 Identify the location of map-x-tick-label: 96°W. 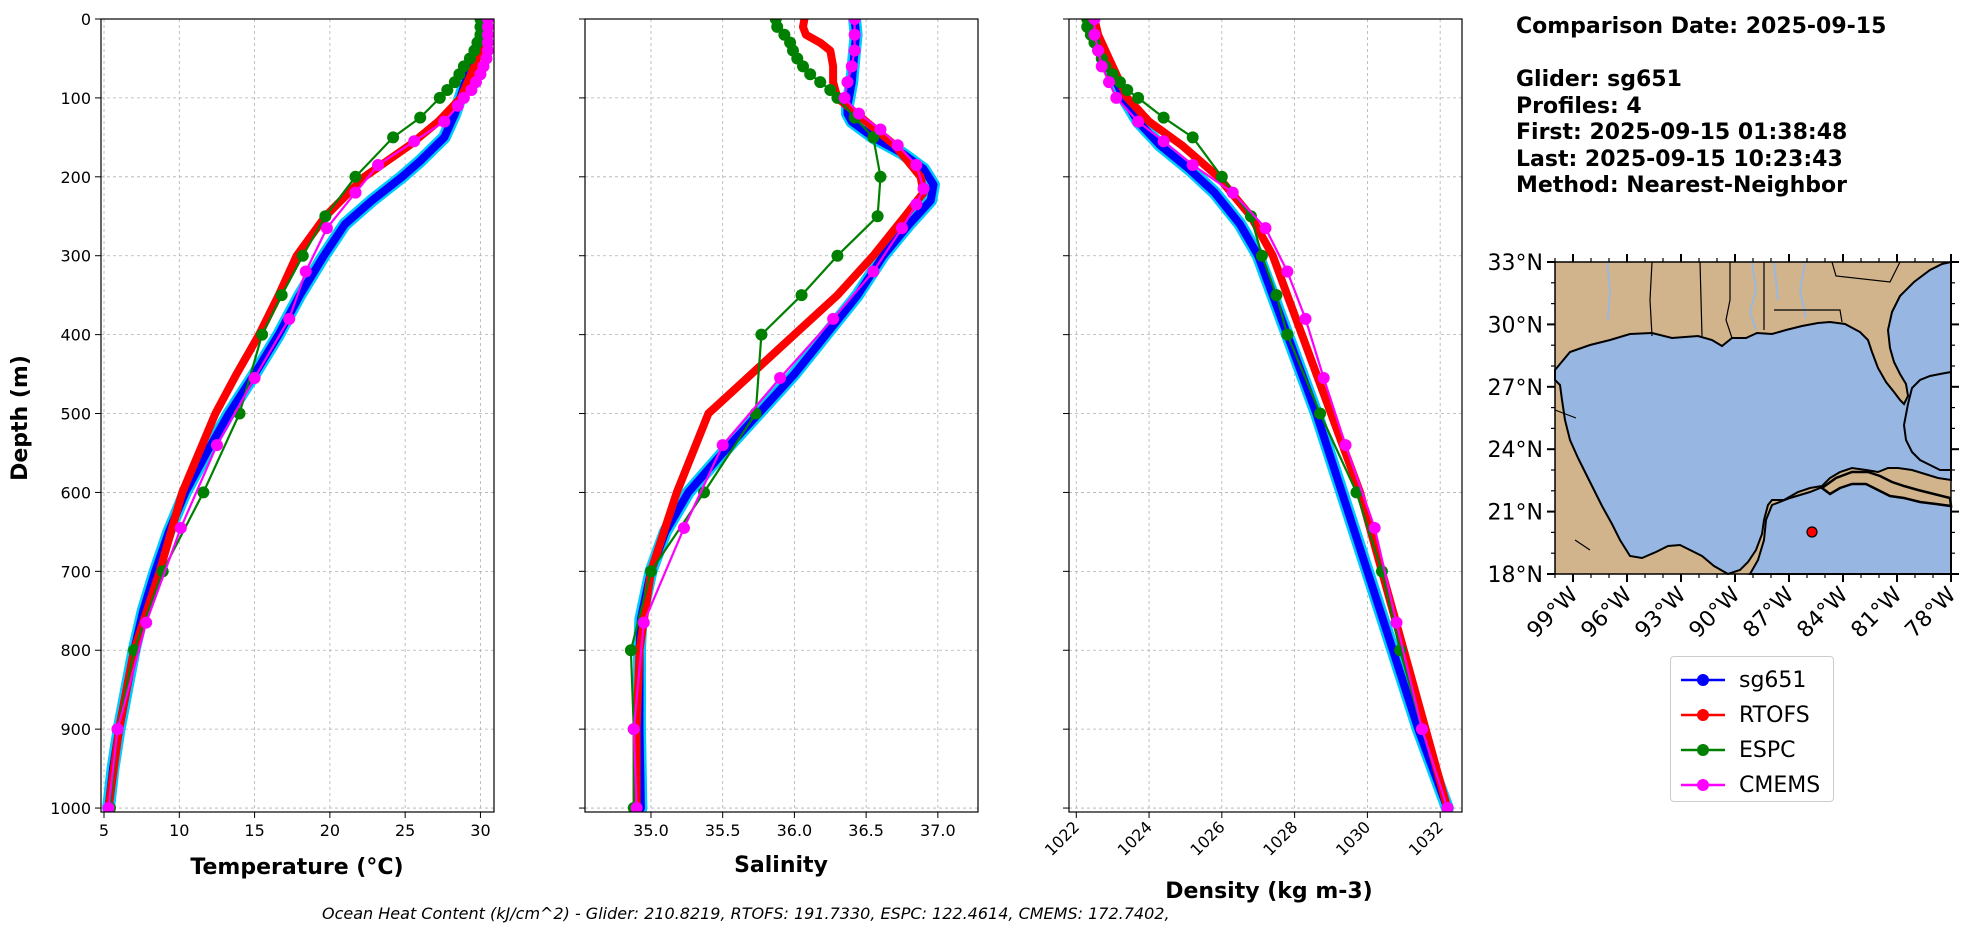
(1607, 612).